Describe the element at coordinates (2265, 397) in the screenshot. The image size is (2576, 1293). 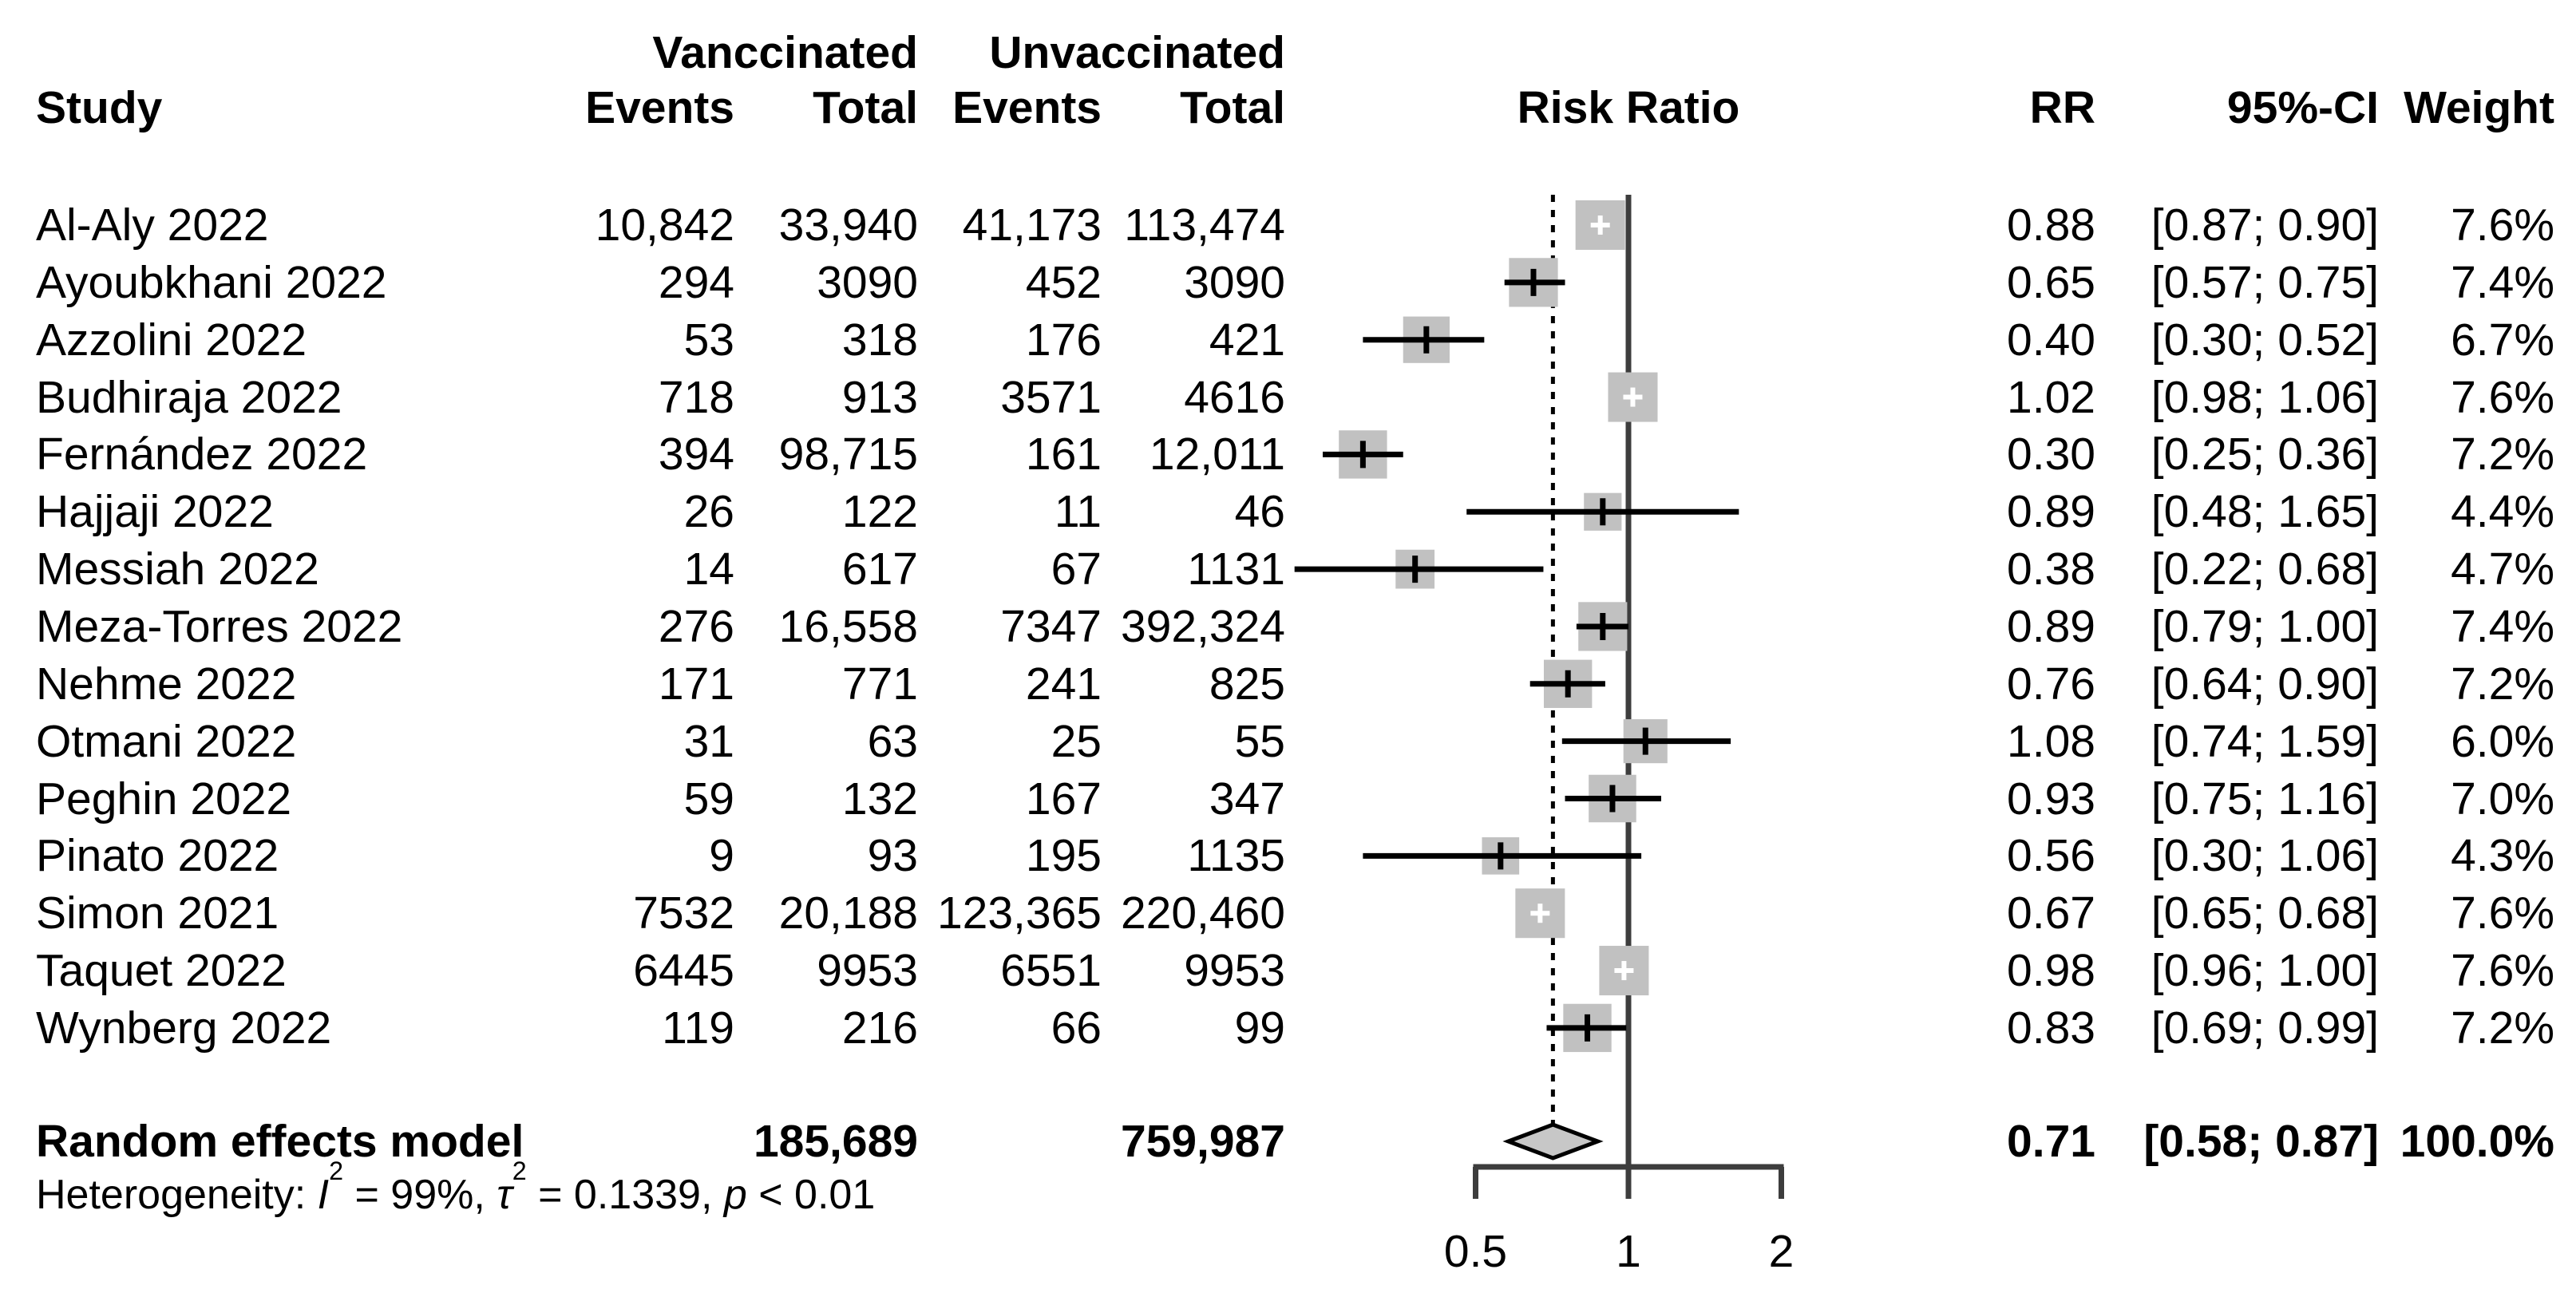
I see `ci-value: [0.98; 1.06]` at that location.